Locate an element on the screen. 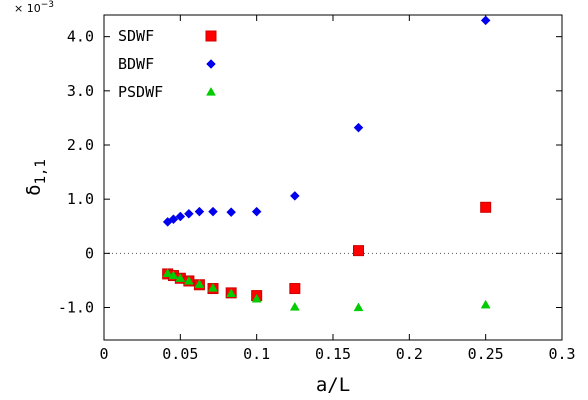  legend-marker-psdwf is located at coordinates (211, 91).